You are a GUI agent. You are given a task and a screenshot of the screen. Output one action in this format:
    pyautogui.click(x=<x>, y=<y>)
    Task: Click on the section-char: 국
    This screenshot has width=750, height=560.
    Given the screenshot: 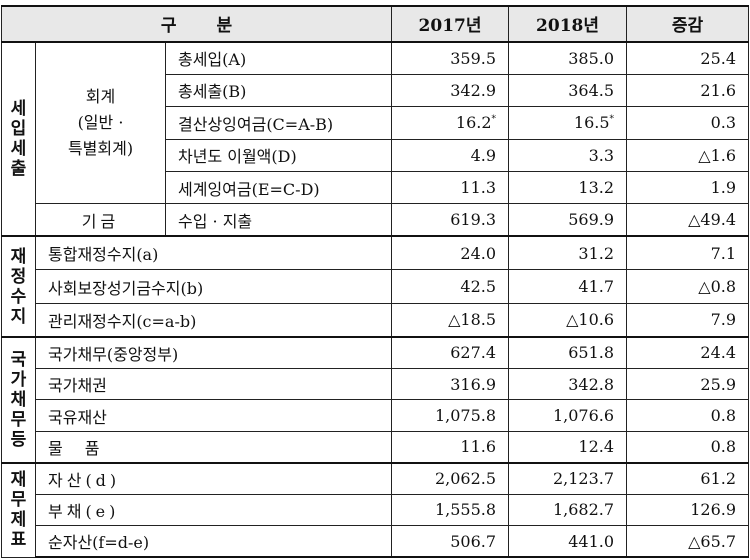 What is the action you would take?
    pyautogui.click(x=18, y=359)
    